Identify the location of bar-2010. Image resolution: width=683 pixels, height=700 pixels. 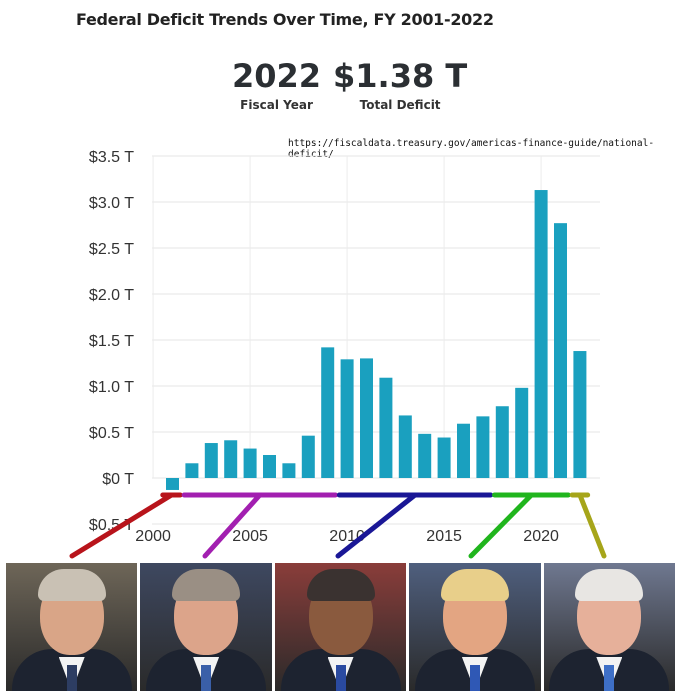
(347, 418).